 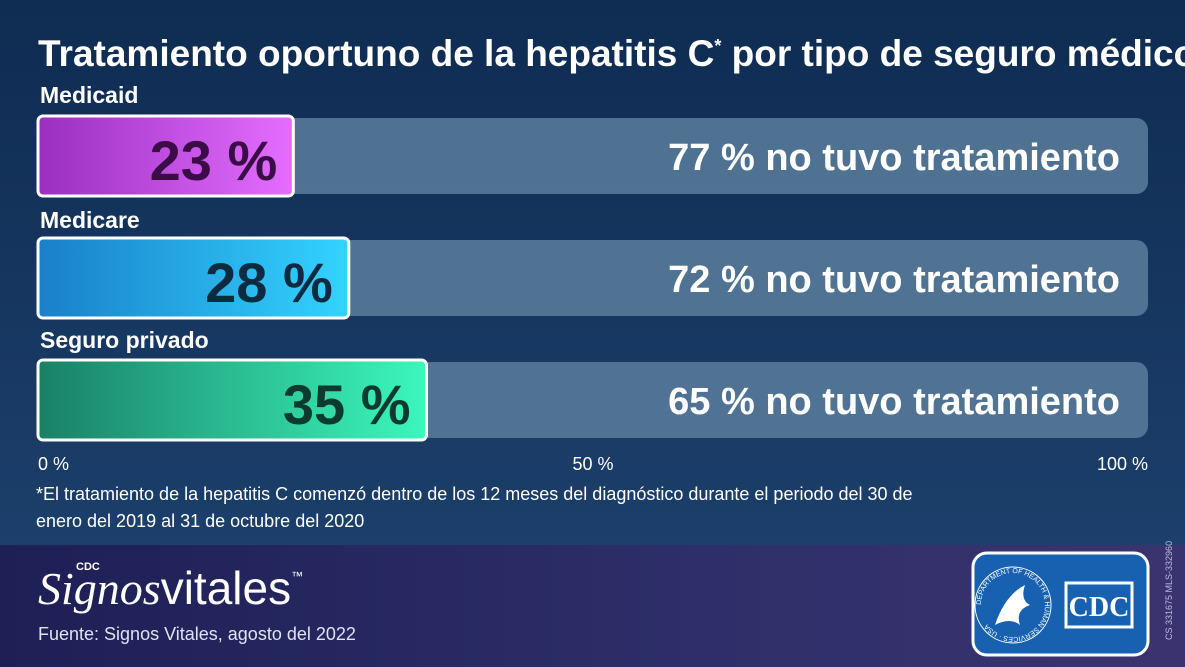 What do you see at coordinates (1060, 604) in the screenshot?
I see `logo-box` at bounding box center [1060, 604].